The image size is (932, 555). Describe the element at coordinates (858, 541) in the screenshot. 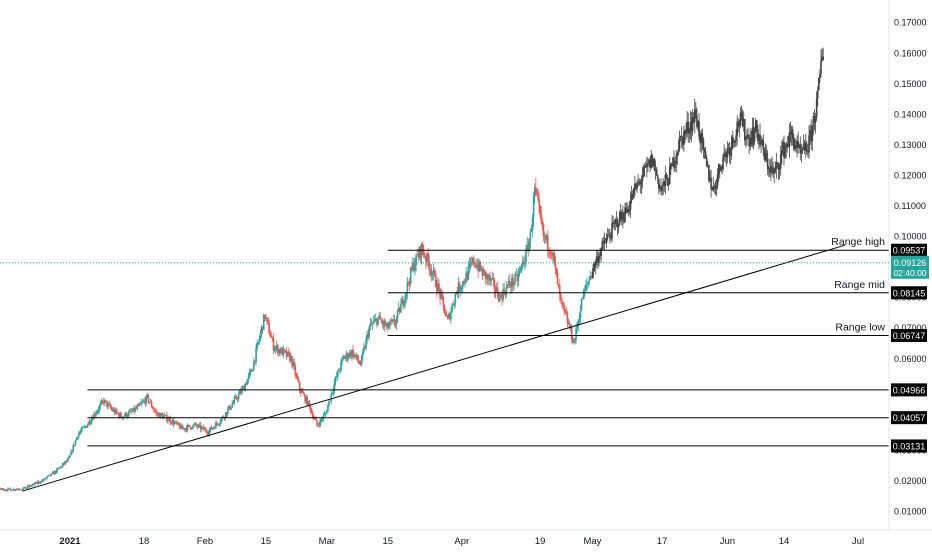

I see `time-tick-label: Jul` at that location.